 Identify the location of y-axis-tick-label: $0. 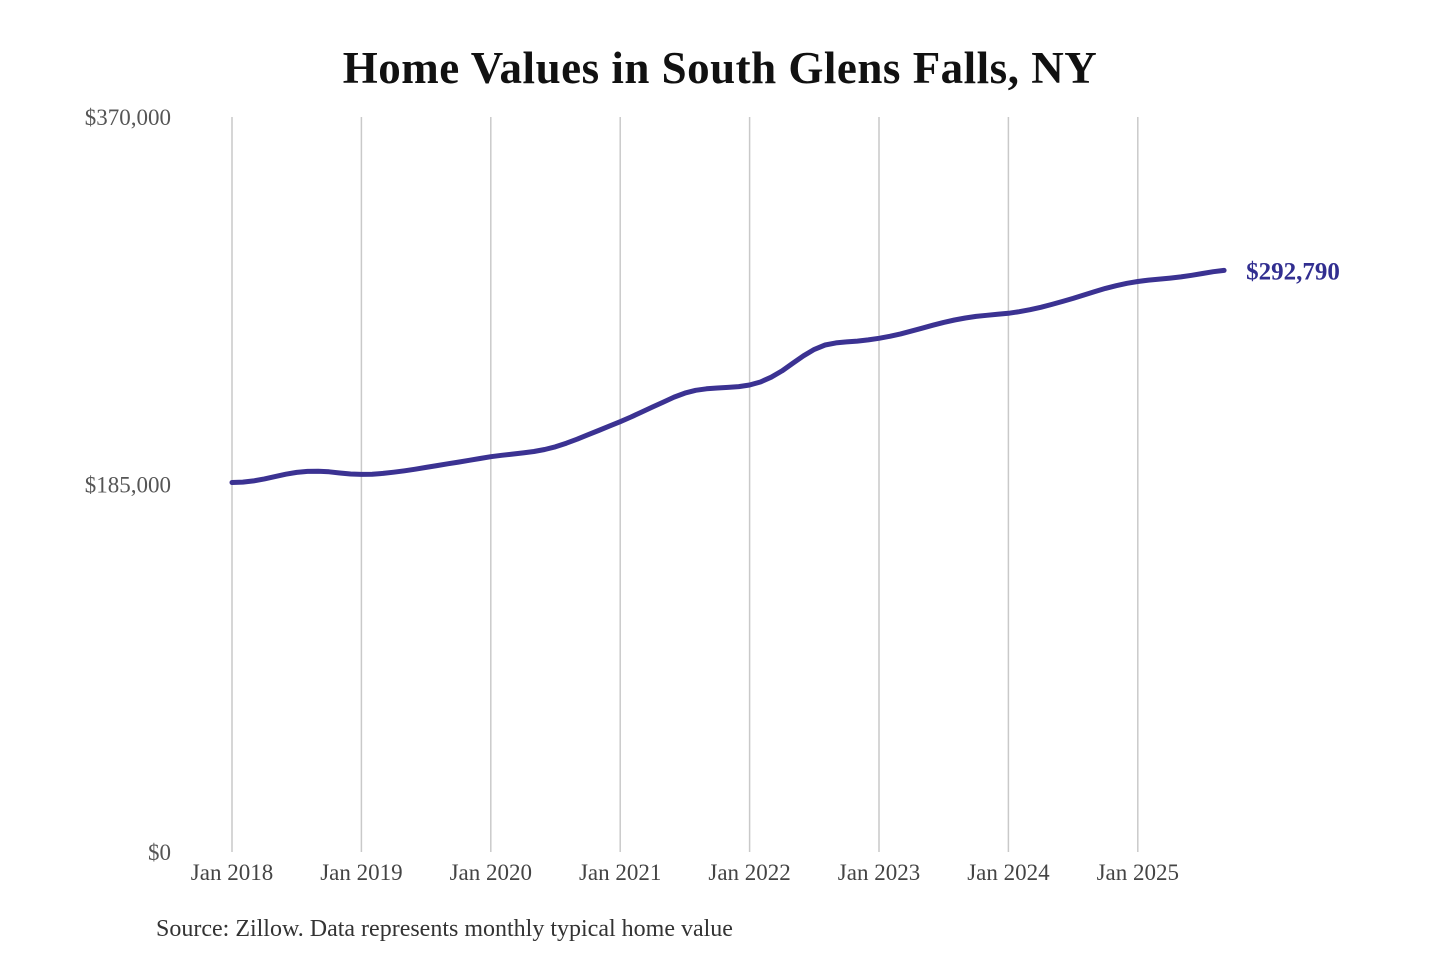
(159, 852).